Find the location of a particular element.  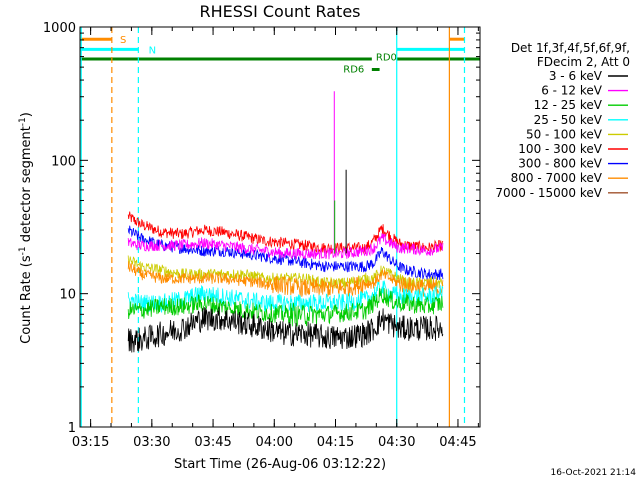

legend-label-8: 7000 - 15000 keV is located at coordinates (548, 193).